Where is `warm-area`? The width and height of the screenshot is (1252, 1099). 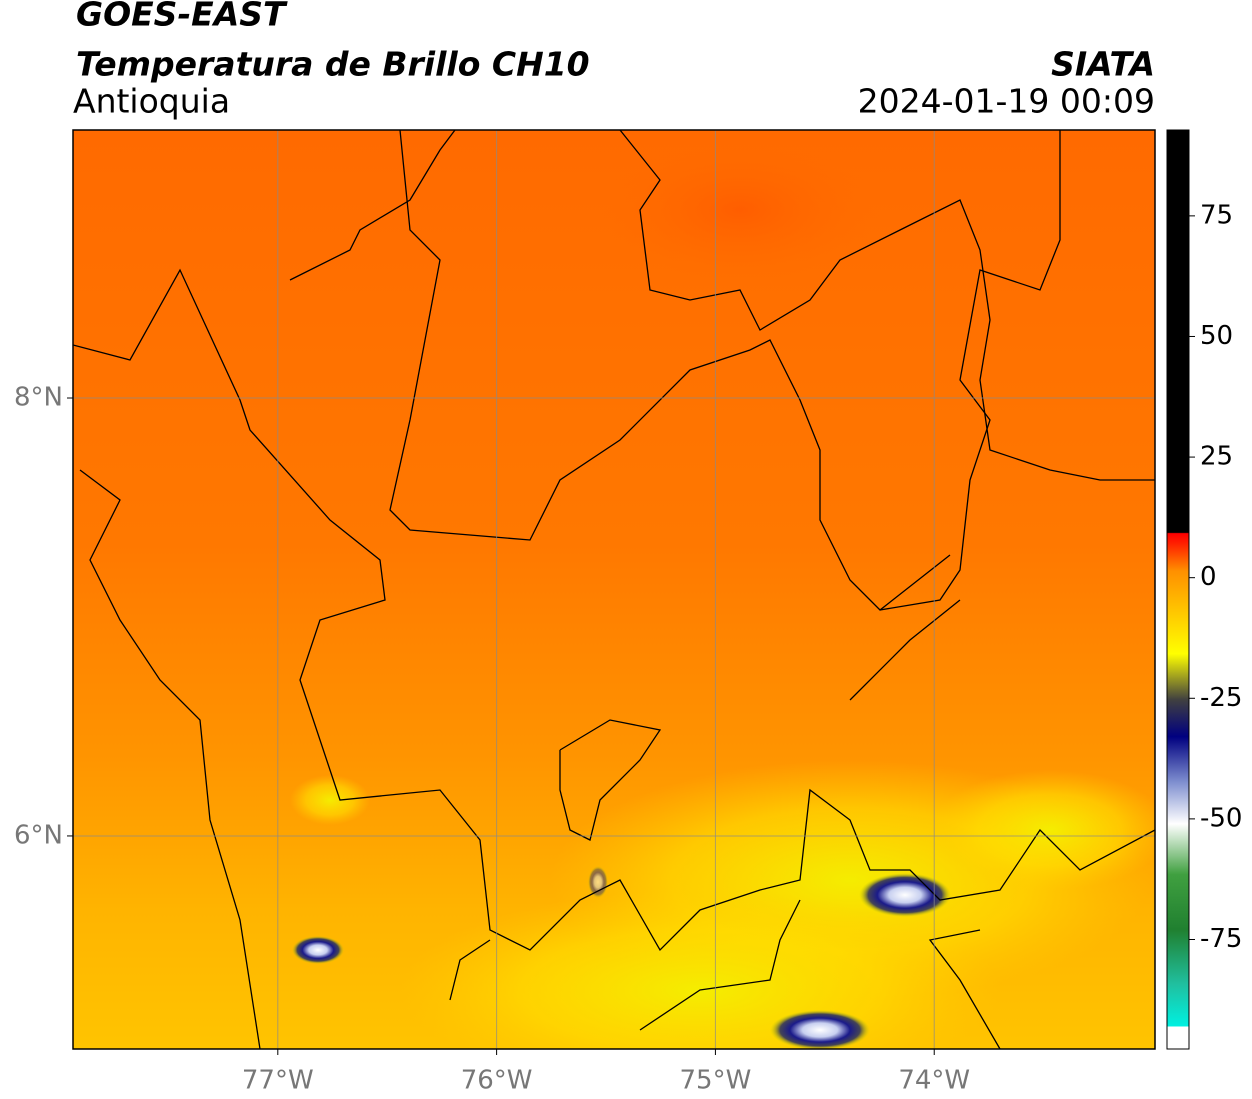 warm-area is located at coordinates (740, 210).